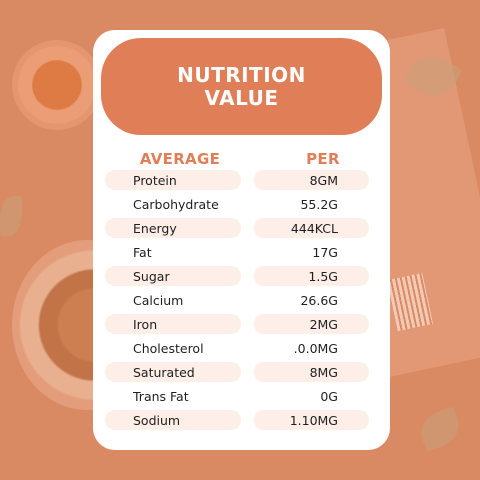 This screenshot has height=480, width=480. What do you see at coordinates (237, 348) in the screenshot?
I see `nutrient-row: Cholesterol .0.0MG` at bounding box center [237, 348].